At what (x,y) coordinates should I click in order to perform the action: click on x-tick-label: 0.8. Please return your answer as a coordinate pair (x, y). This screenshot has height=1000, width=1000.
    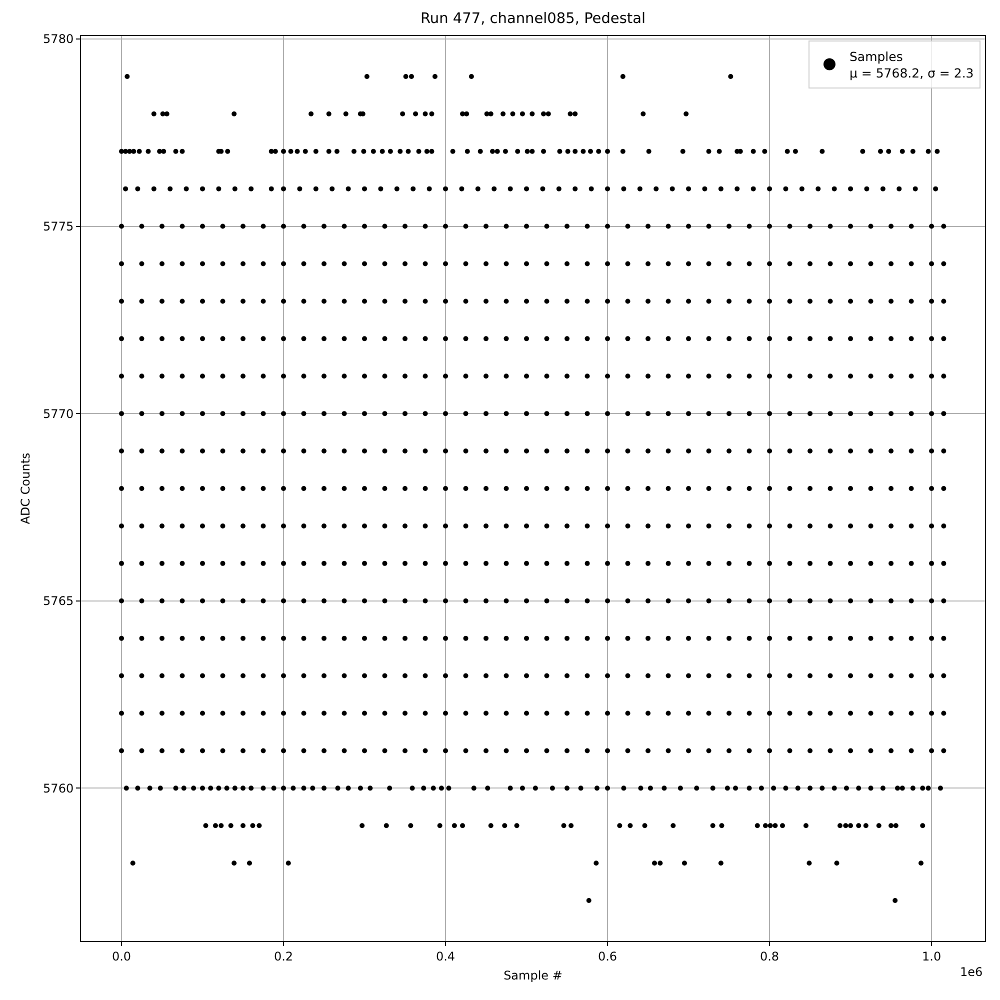
    Looking at the image, I should click on (770, 956).